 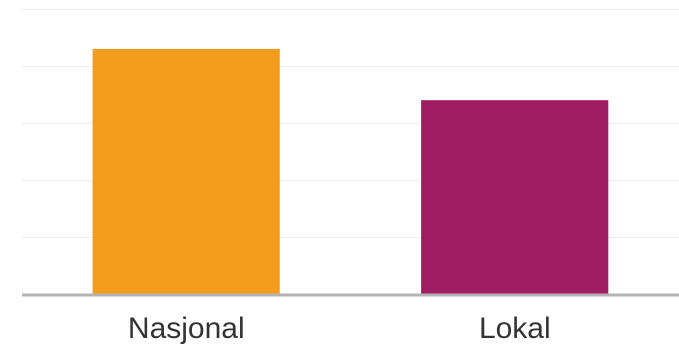 I want to click on x-tick-label-nasjonal: Nasjonal, so click(x=186, y=328).